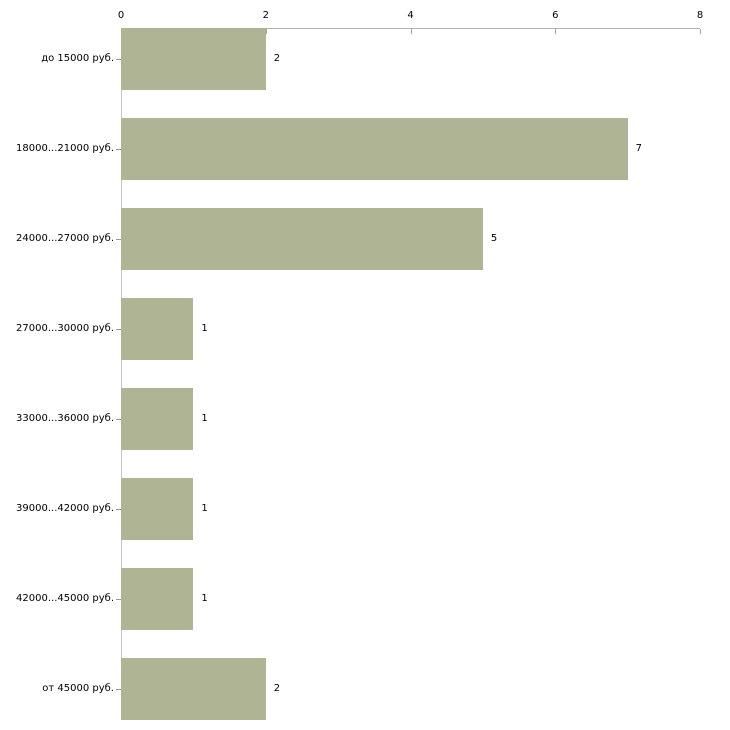  What do you see at coordinates (65, 238) in the screenshot?
I see `y-axis-category-label: 24000...27000 руб.` at bounding box center [65, 238].